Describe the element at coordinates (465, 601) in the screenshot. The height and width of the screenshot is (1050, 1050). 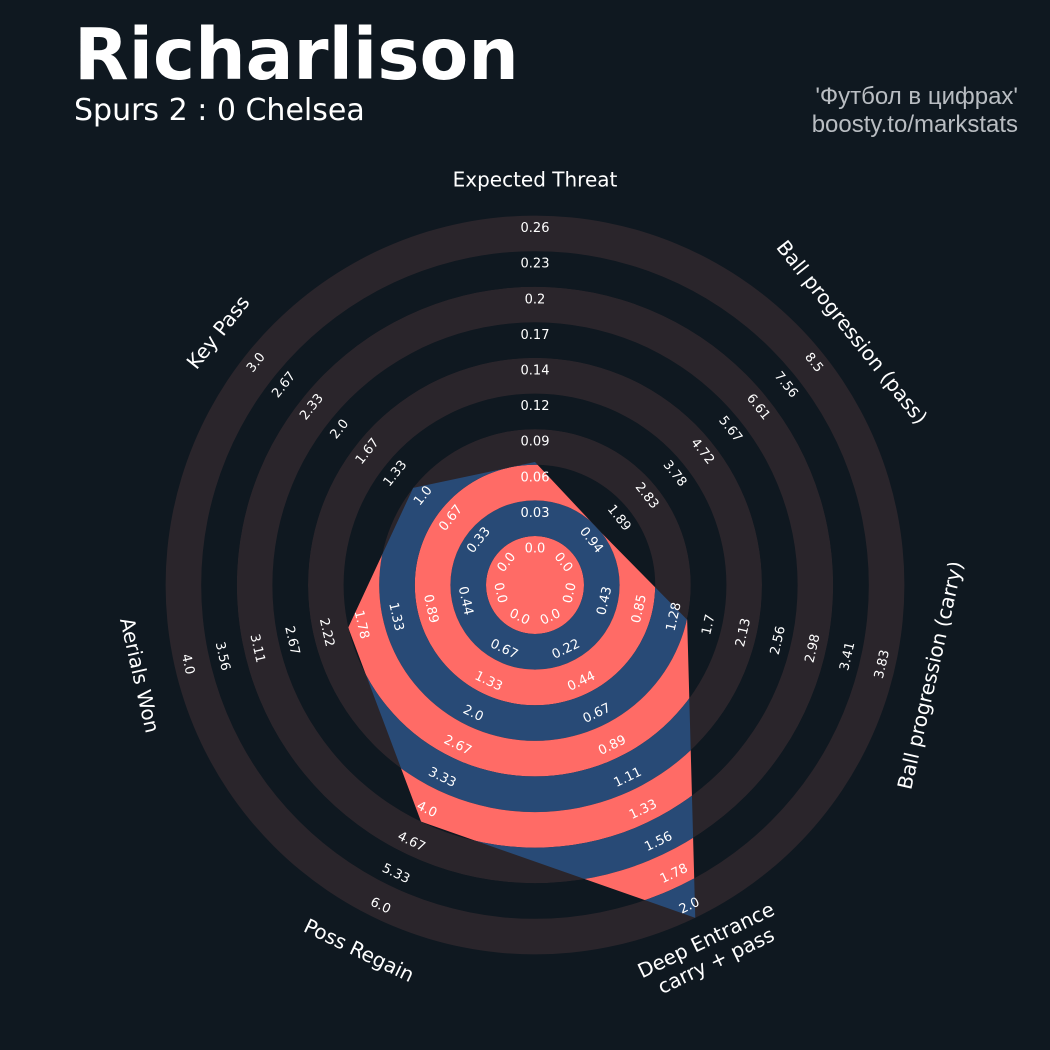
I see `tick-label: 0.44` at that location.